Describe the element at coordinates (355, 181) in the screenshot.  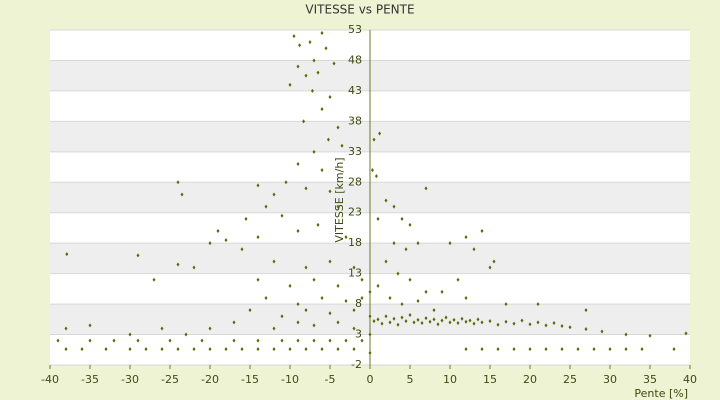
I see `y-tick-label: 28` at that location.